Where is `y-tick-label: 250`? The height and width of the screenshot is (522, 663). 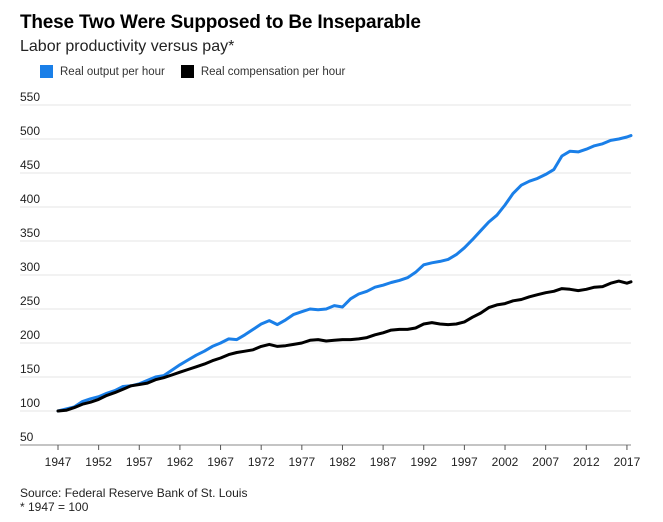 y-tick-label: 250 is located at coordinates (30, 301).